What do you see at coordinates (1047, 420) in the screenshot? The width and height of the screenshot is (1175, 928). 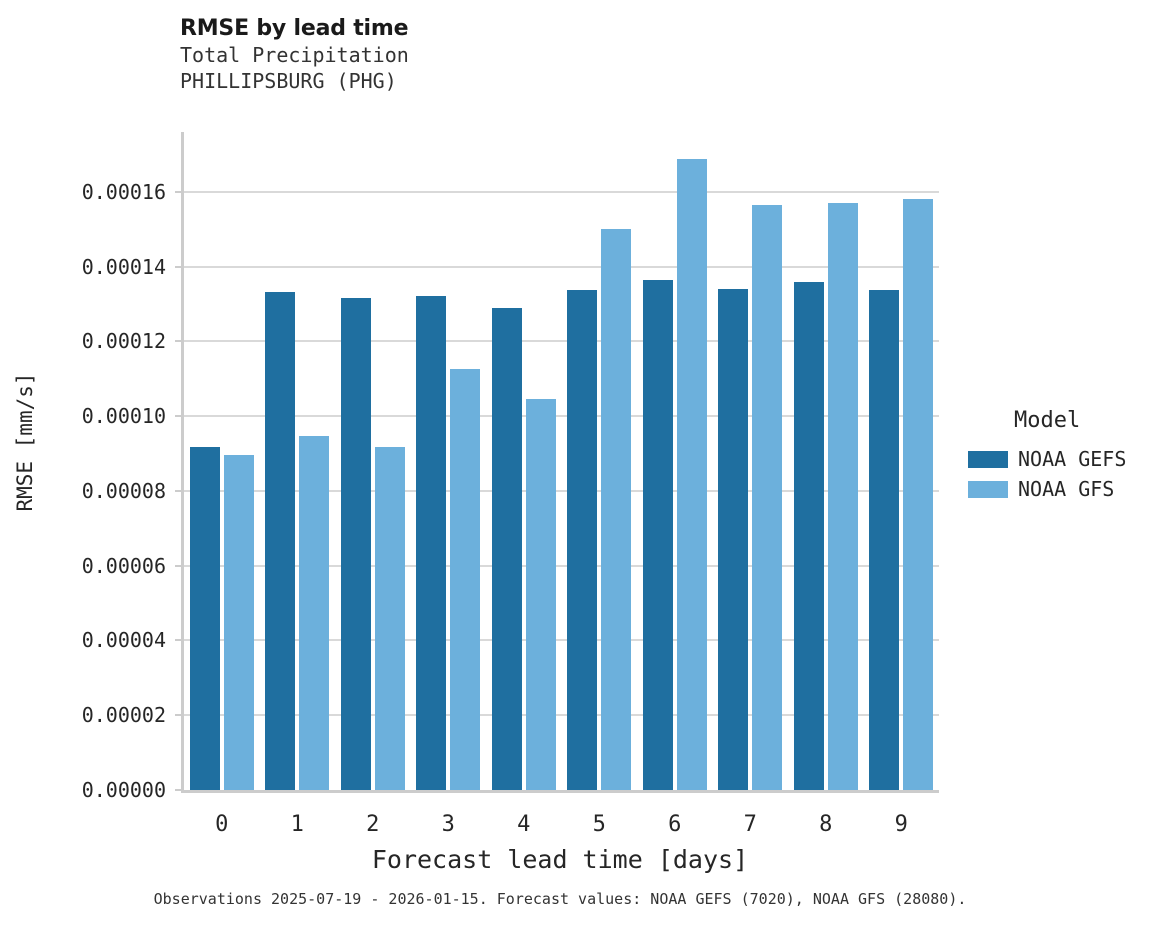 I see `legend-title: Model` at bounding box center [1047, 420].